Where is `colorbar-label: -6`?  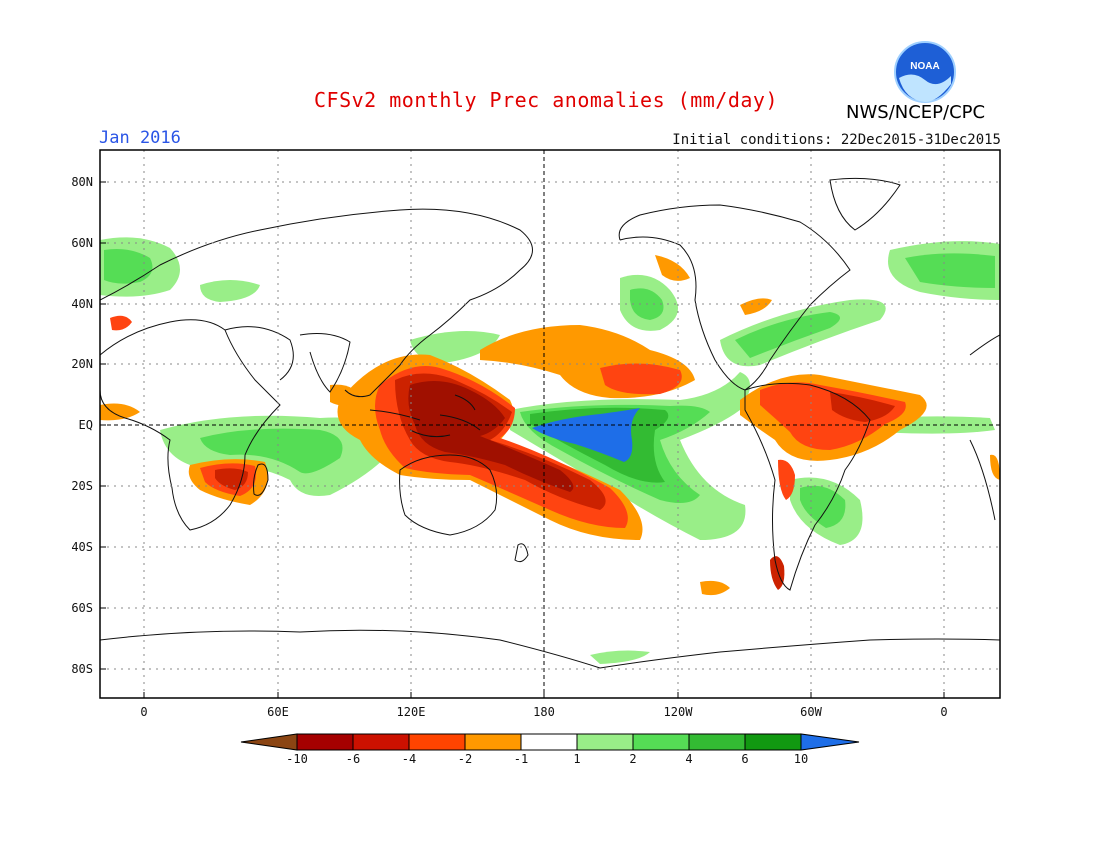
colorbar-label: -6 is located at coordinates (353, 759).